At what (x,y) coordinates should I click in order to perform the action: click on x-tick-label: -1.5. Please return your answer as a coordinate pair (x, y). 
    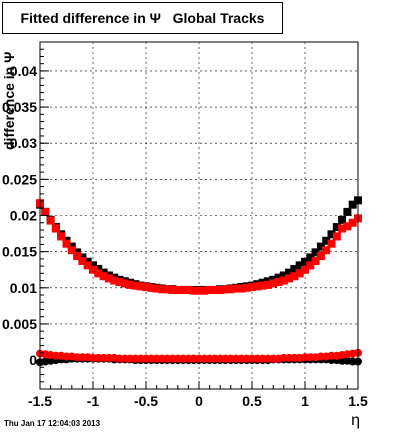
    Looking at the image, I should click on (40, 401).